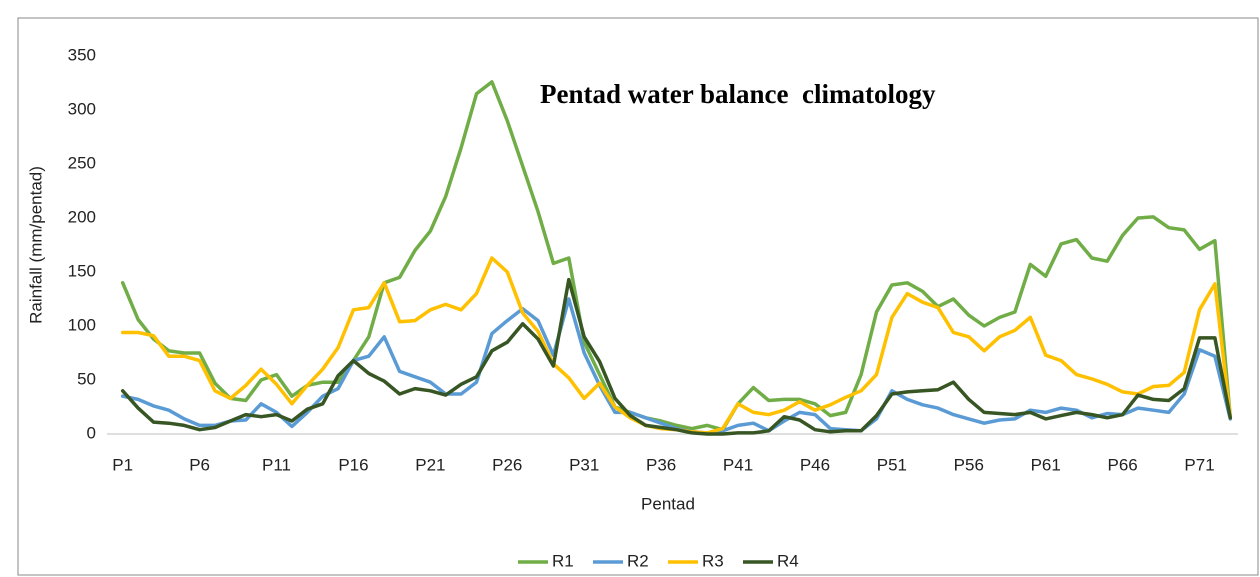  I want to click on x-tick-label: P31, so click(584, 464).